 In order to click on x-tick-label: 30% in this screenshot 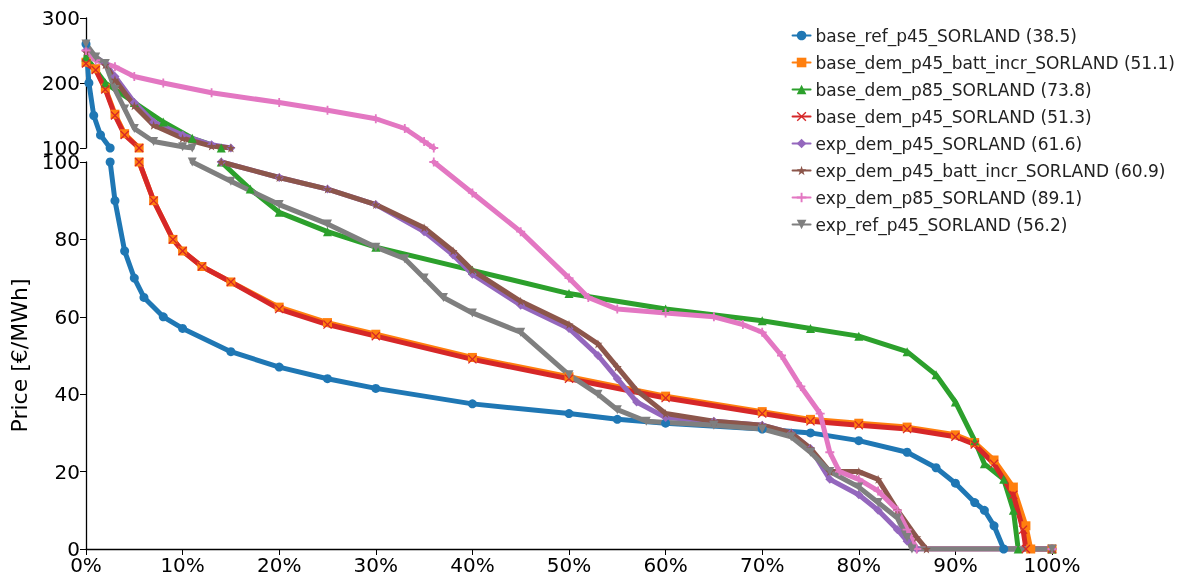, I will do `click(376, 565)`.